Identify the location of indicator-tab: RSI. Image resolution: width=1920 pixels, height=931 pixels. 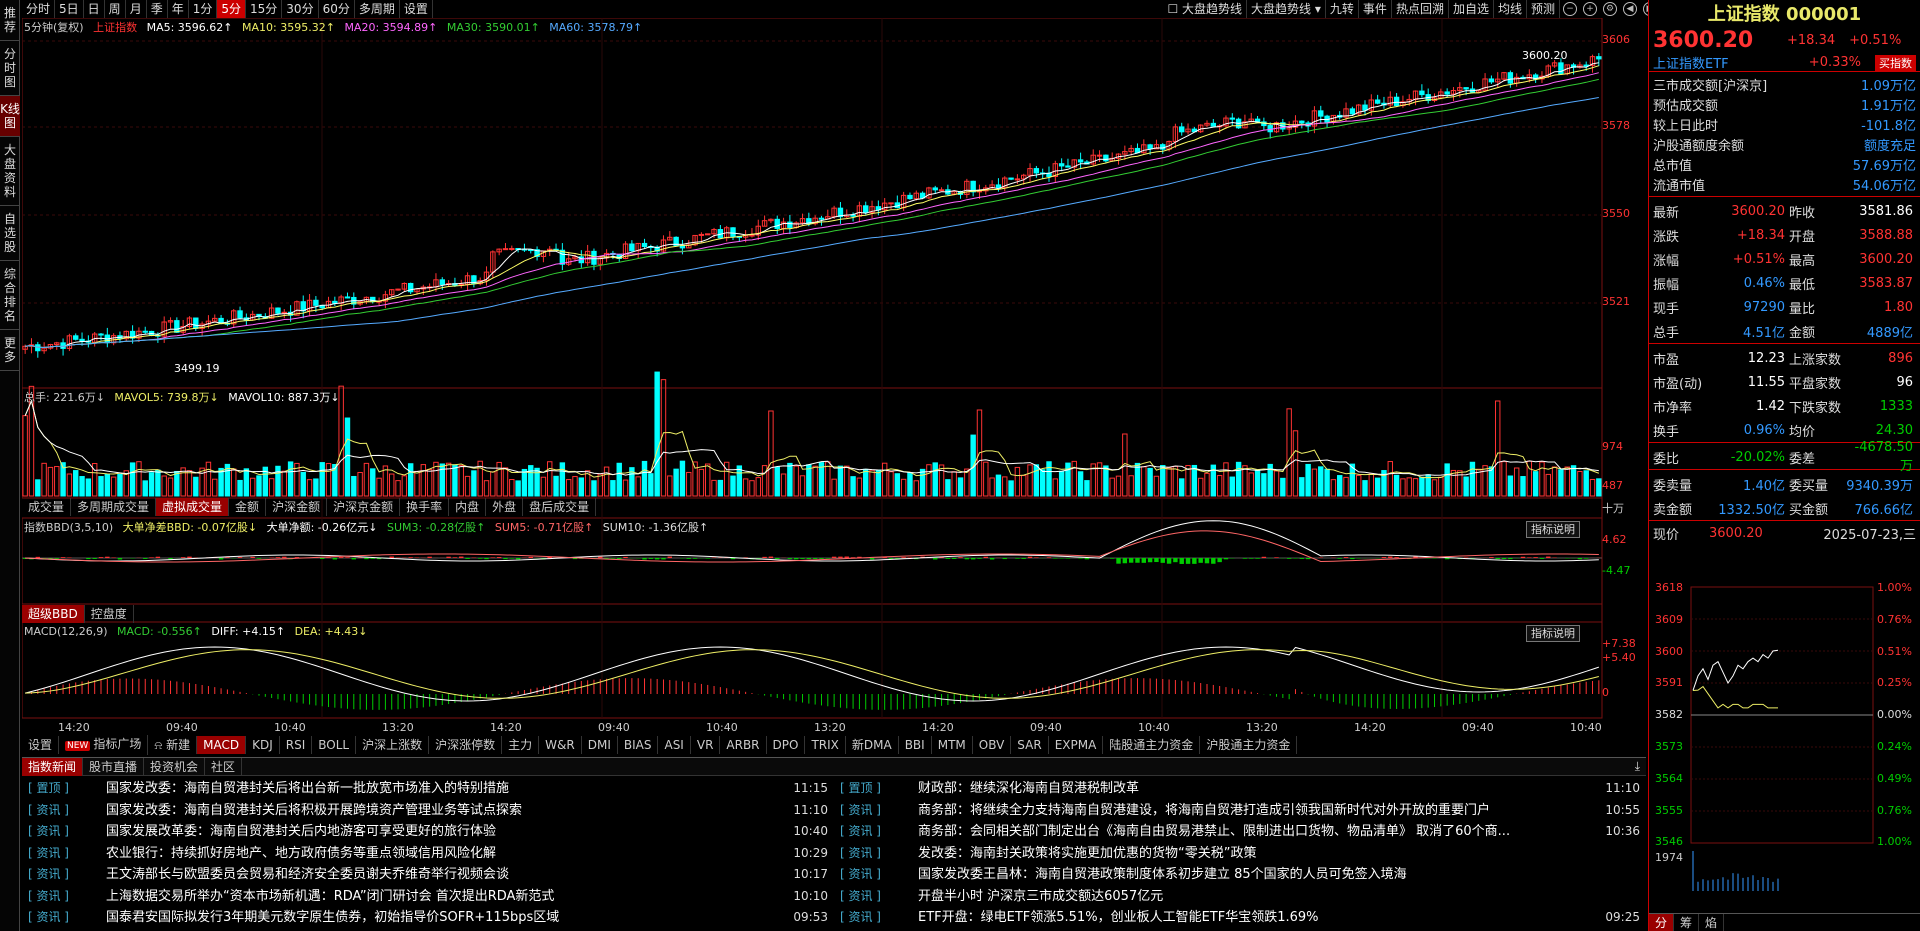
(296, 745).